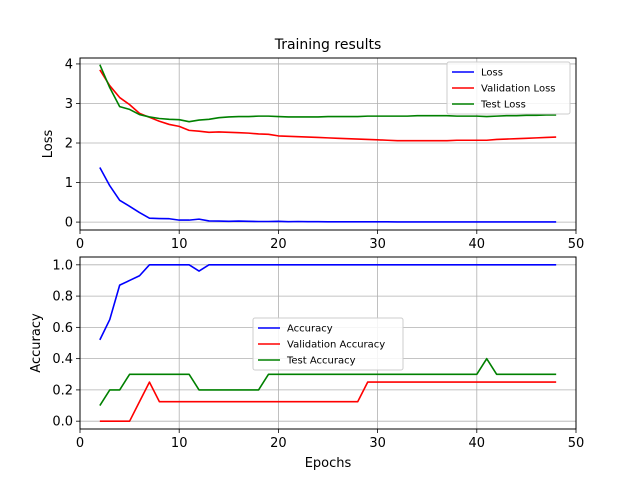 This screenshot has height=480, width=640. I want to click on y-tick-label: 4, so click(69, 64).